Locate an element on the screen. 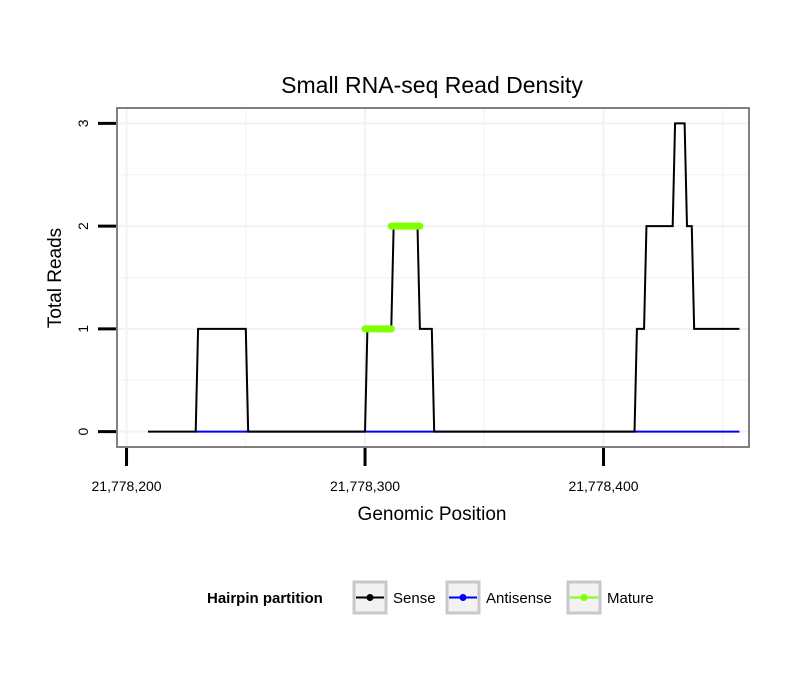  x-tick-label: 21,778,400 is located at coordinates (603, 486).